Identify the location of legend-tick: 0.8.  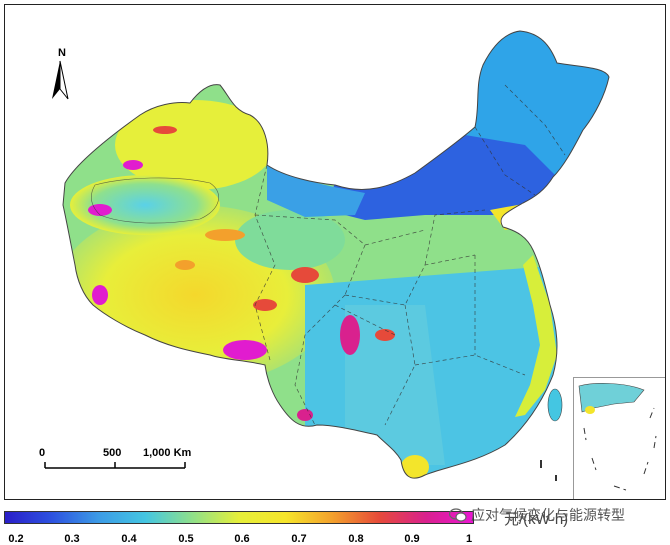
(356, 539).